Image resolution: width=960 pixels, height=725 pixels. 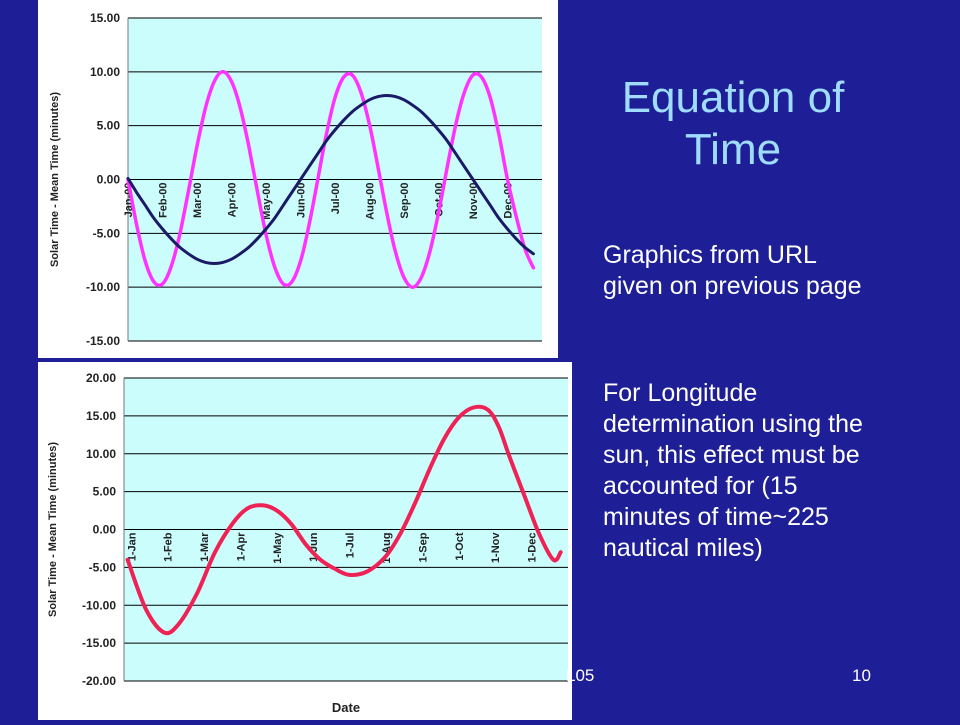 I want to click on x-tick-label: May-00, so click(x=267, y=201).